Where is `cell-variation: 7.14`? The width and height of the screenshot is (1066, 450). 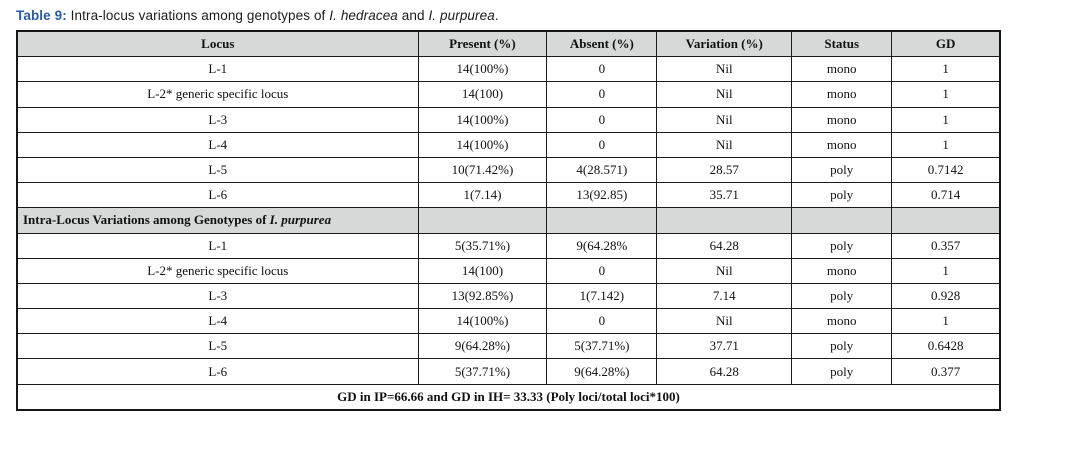
cell-variation: 7.14 is located at coordinates (724, 296).